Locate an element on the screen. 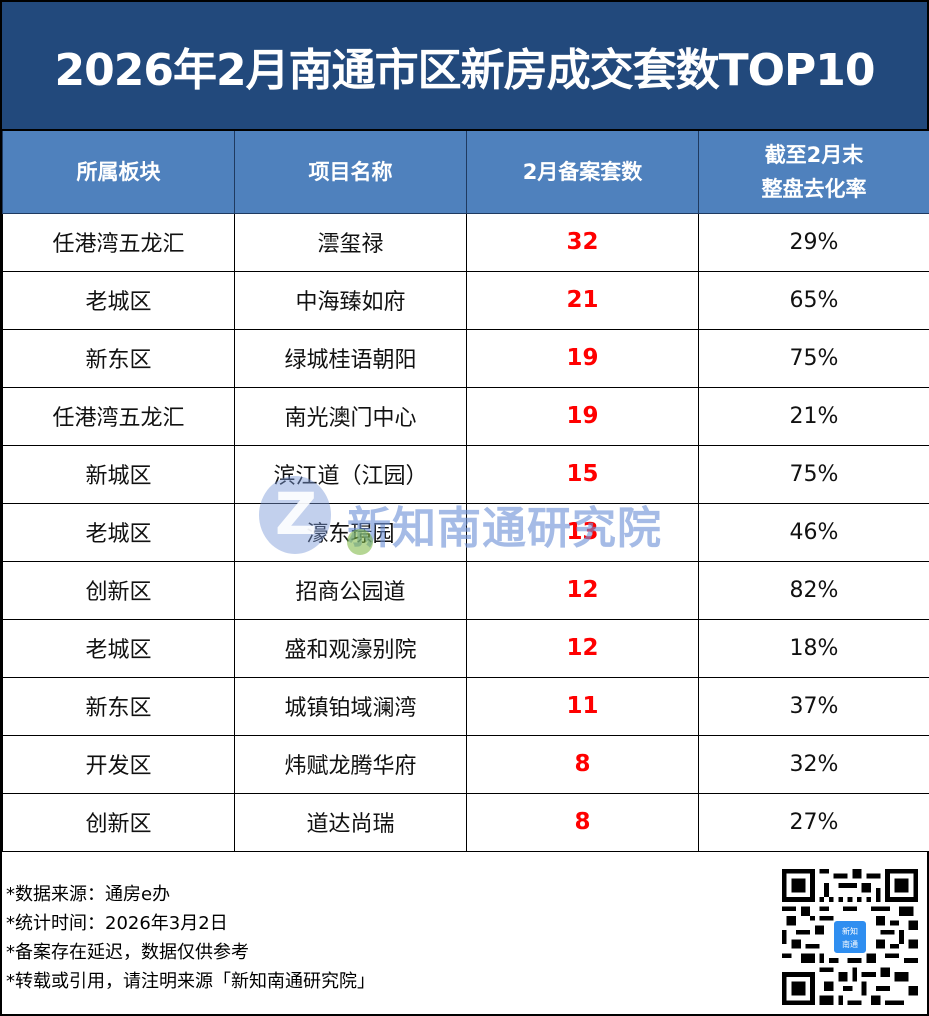  project-cell: 濠东璟园 is located at coordinates (350, 532).